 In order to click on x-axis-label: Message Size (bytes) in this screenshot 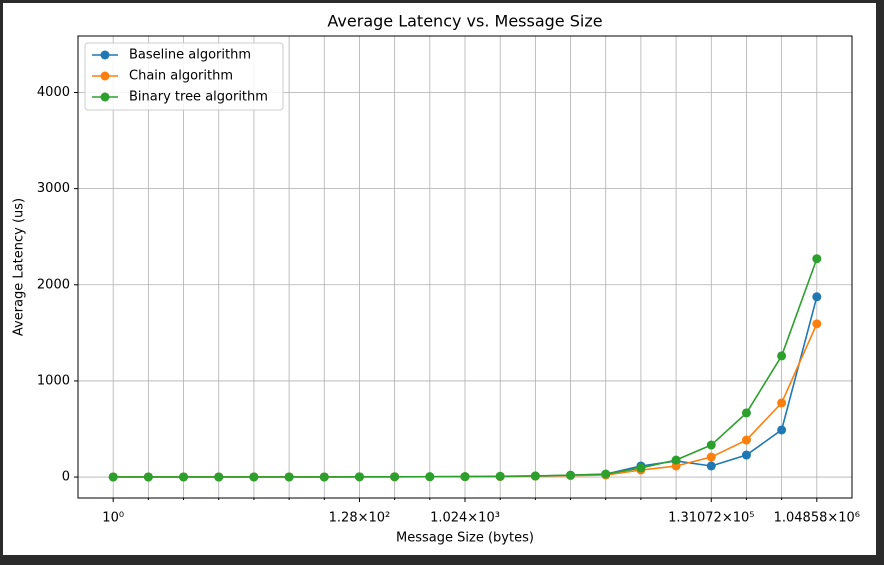, I will do `click(465, 538)`.